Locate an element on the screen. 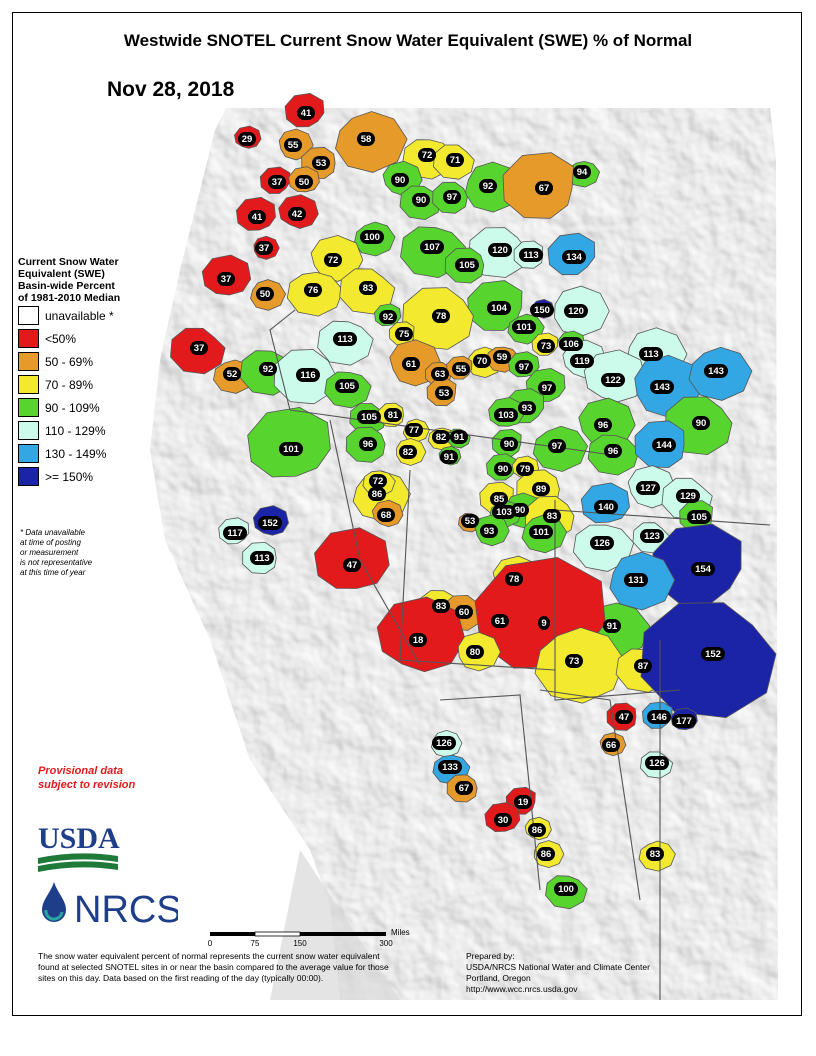  basin-label: 75 is located at coordinates (404, 334).